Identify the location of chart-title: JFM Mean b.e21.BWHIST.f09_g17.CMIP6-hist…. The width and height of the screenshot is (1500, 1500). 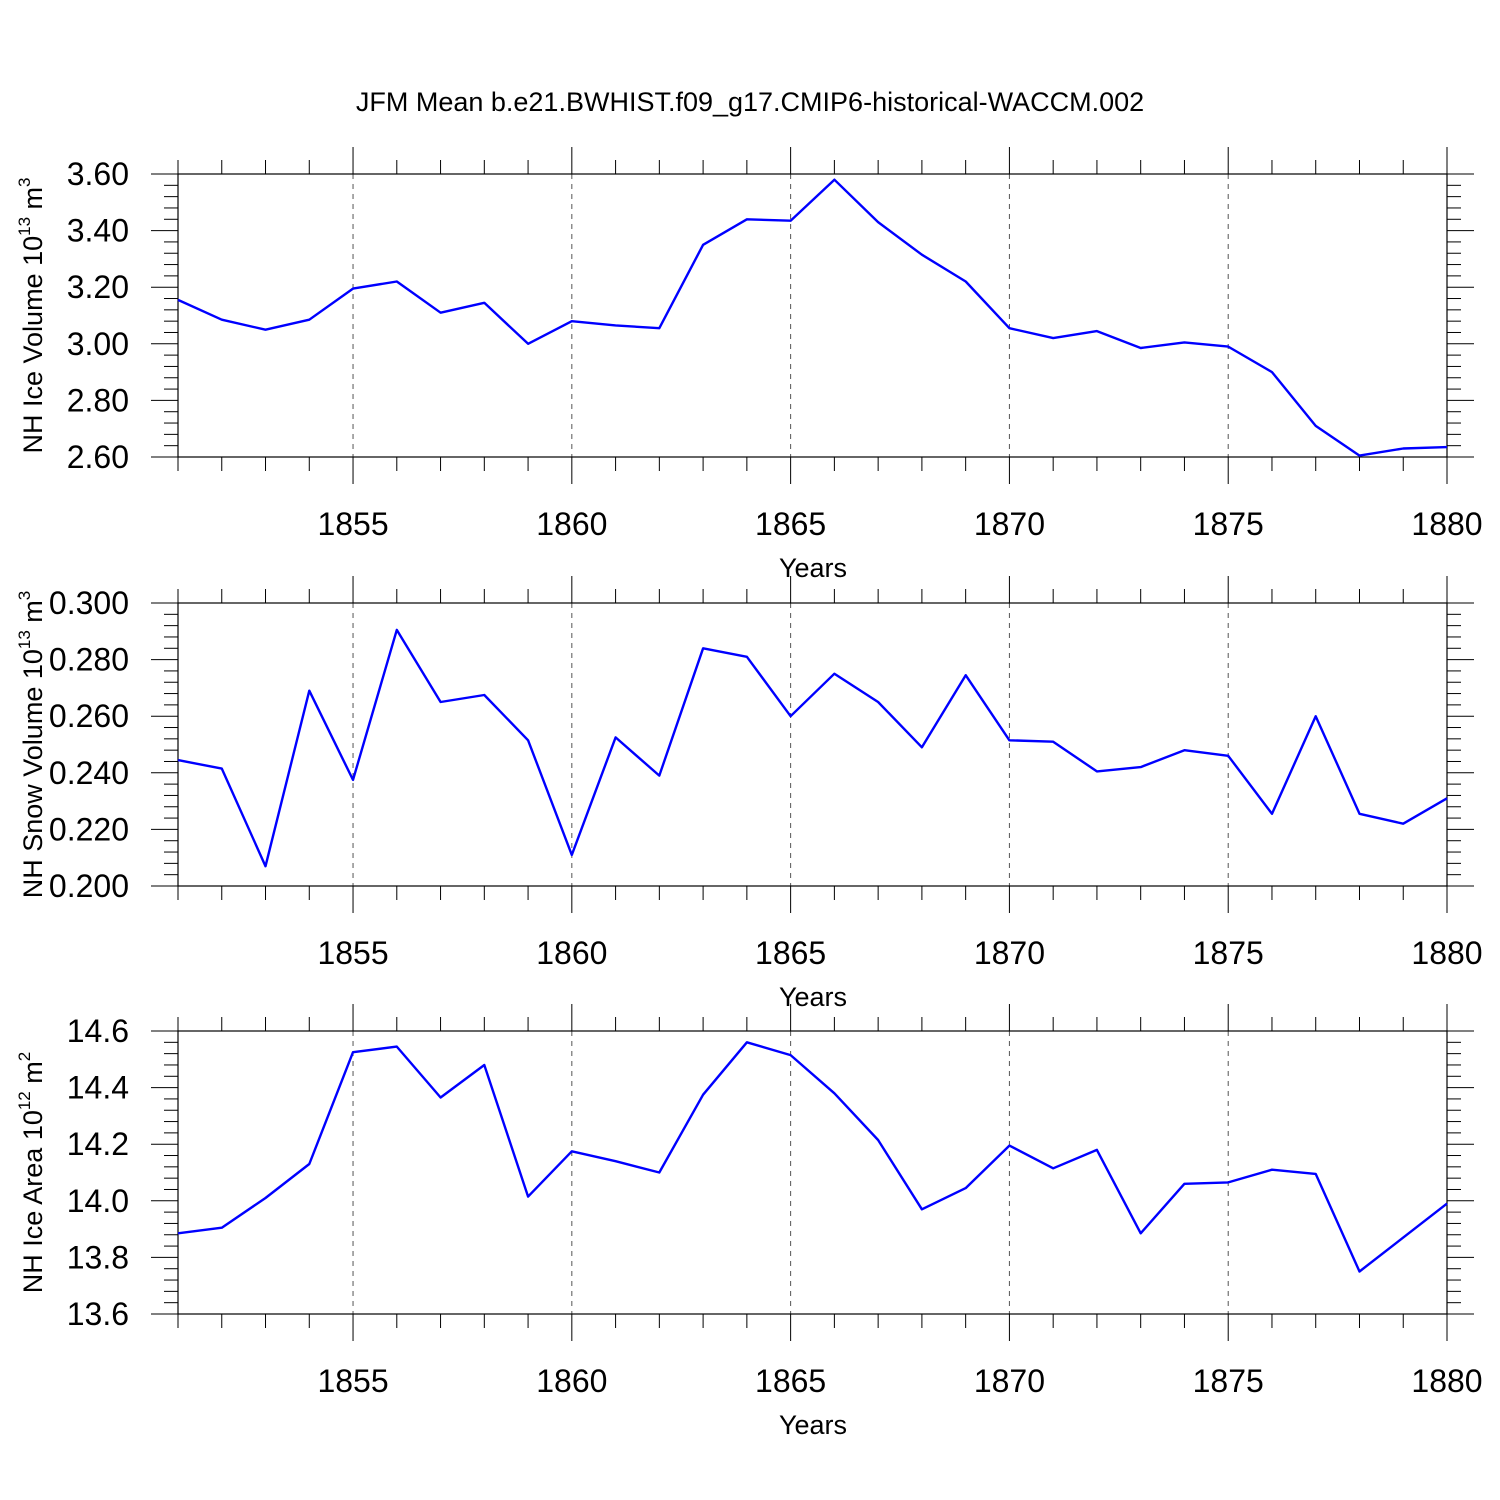
(750, 102).